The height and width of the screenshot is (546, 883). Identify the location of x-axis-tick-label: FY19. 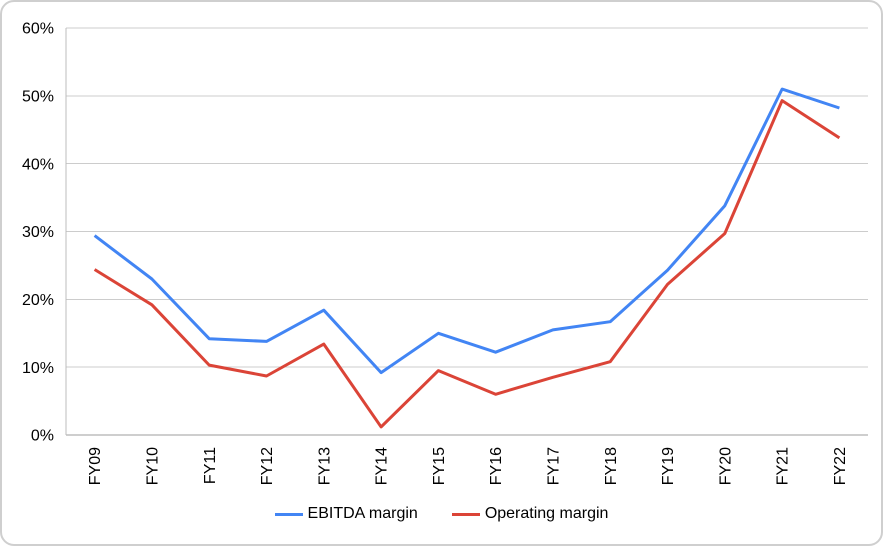
(668, 466).